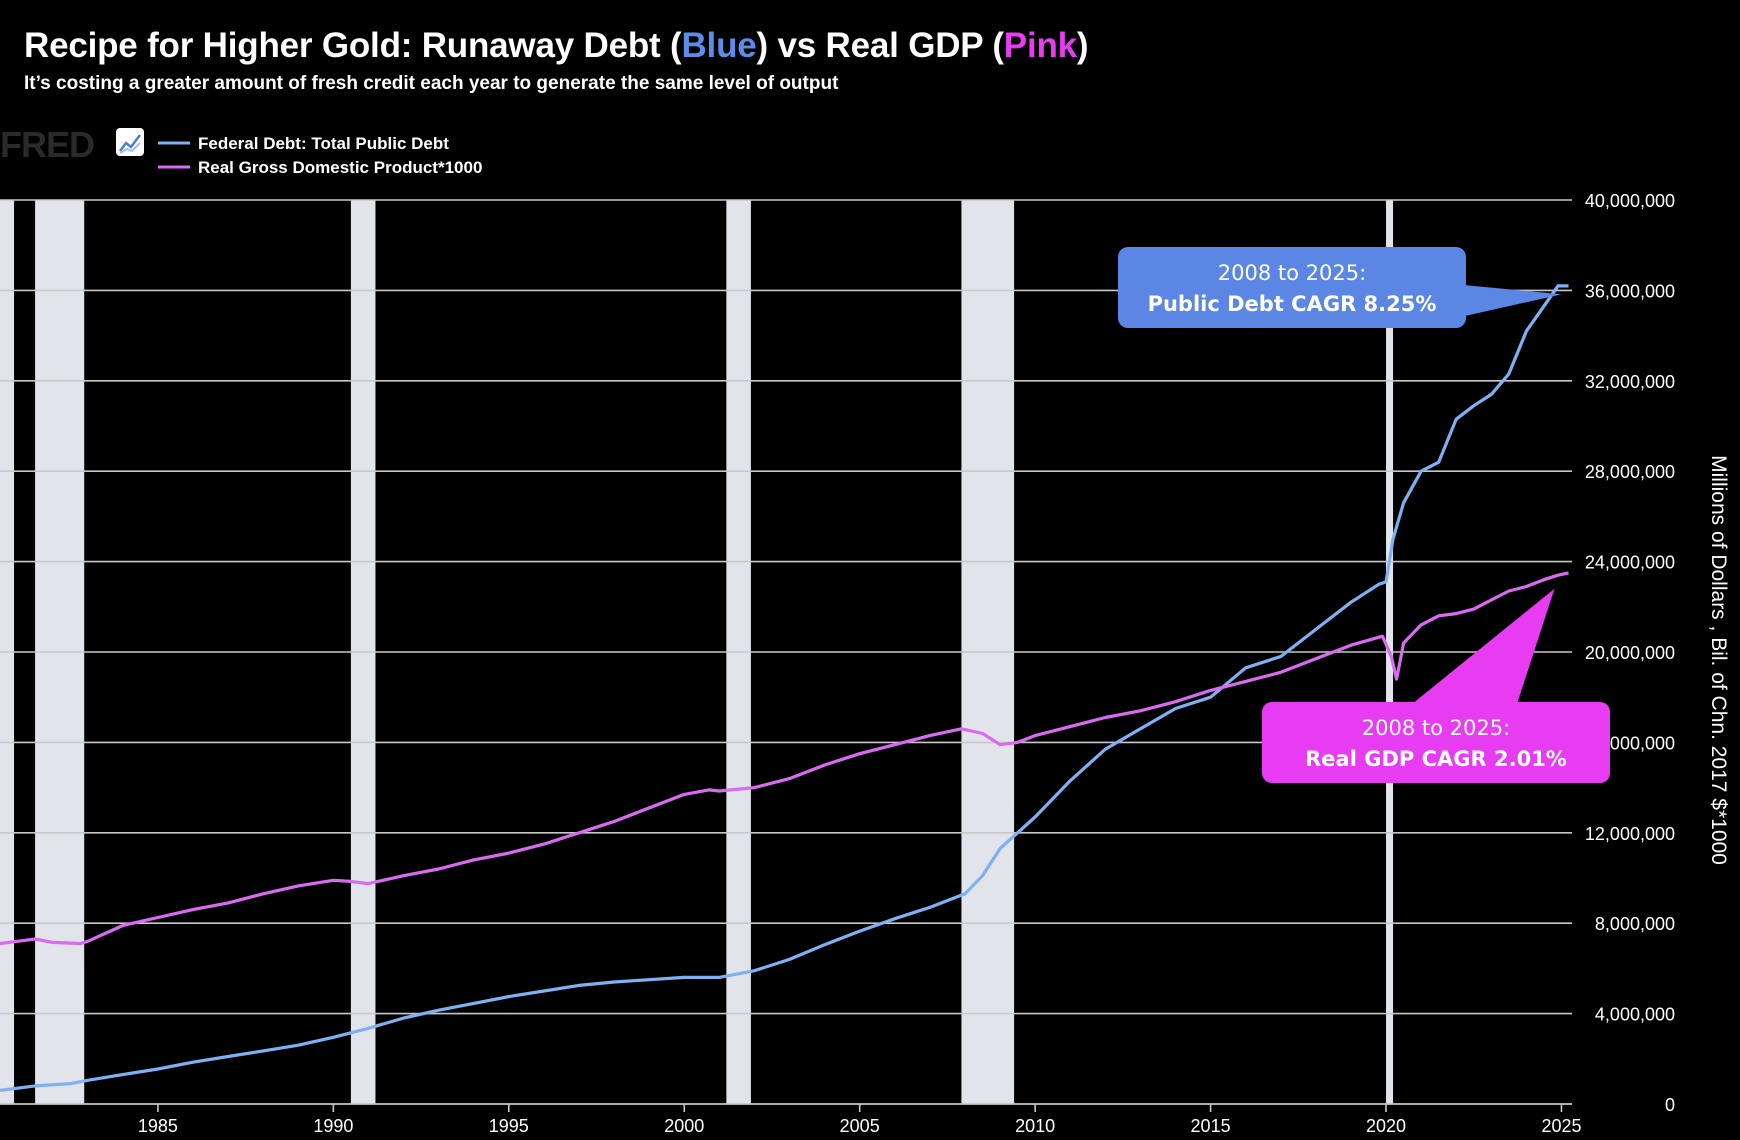 The width and height of the screenshot is (1740, 1140). What do you see at coordinates (1630, 382) in the screenshot?
I see `y-tick-label: 32,000,000` at bounding box center [1630, 382].